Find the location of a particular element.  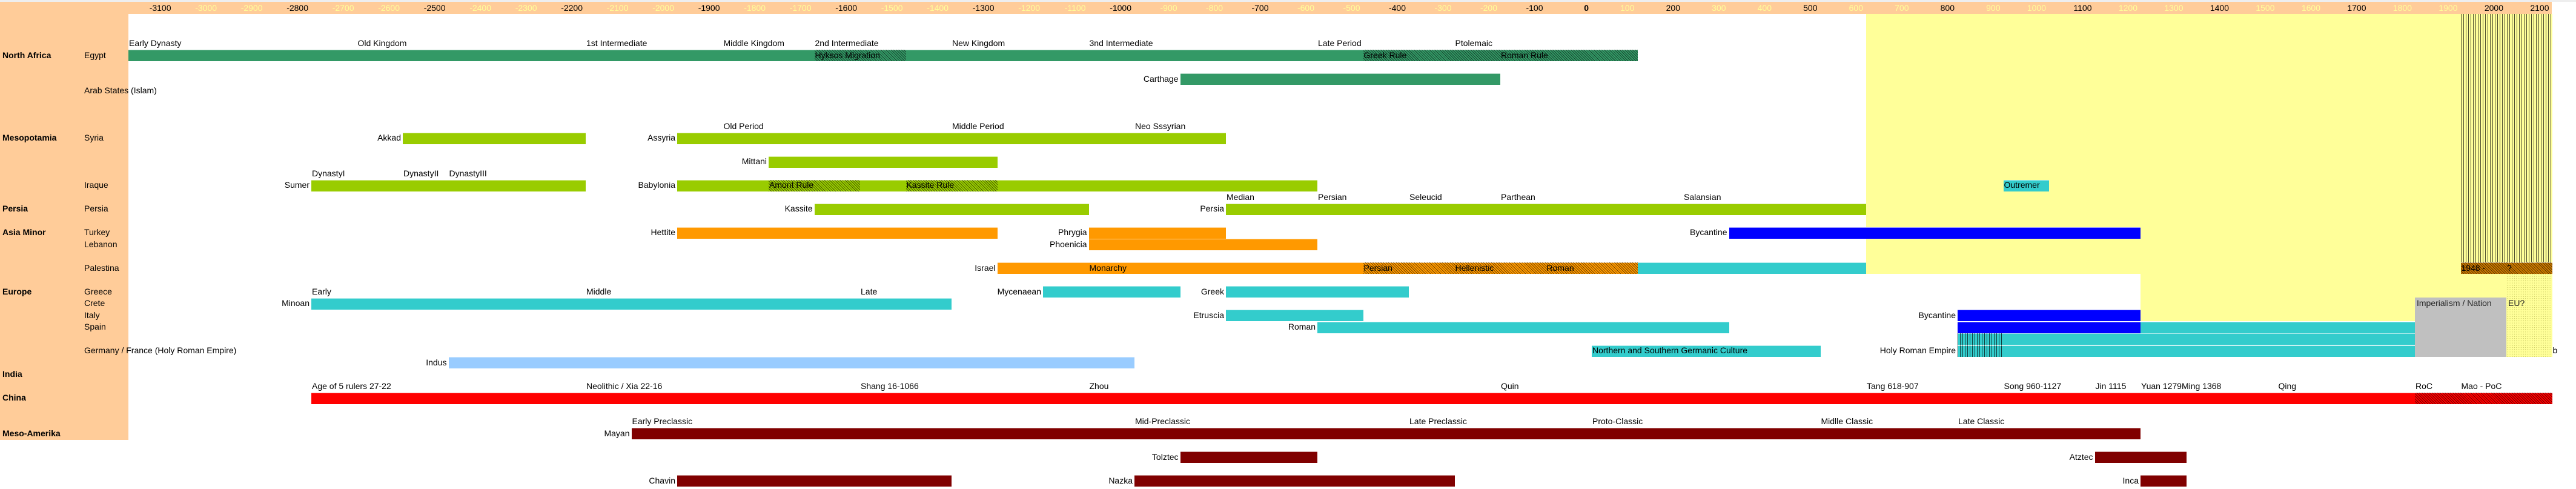

year-tick-label: -2800 is located at coordinates (297, 8).